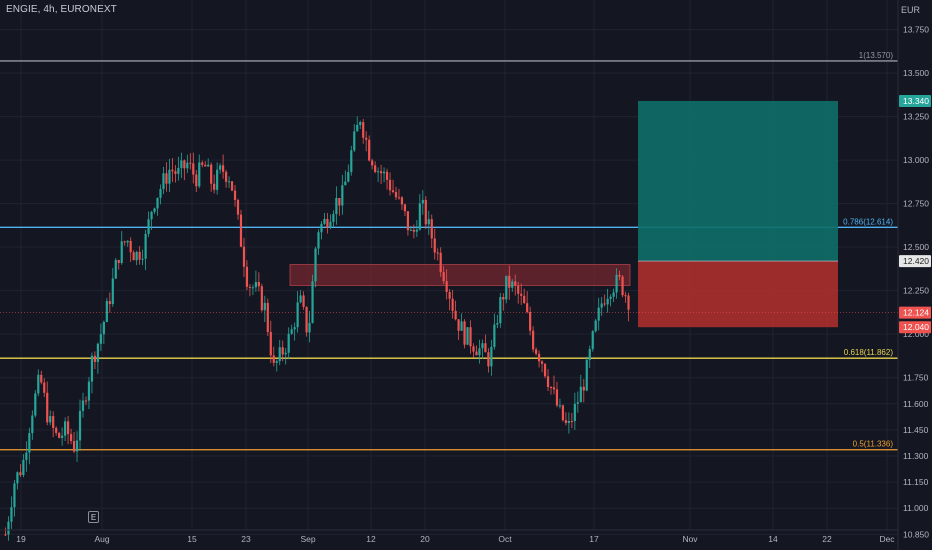 The height and width of the screenshot is (550, 932). I want to click on price-label-text: 13.340, so click(916, 101).